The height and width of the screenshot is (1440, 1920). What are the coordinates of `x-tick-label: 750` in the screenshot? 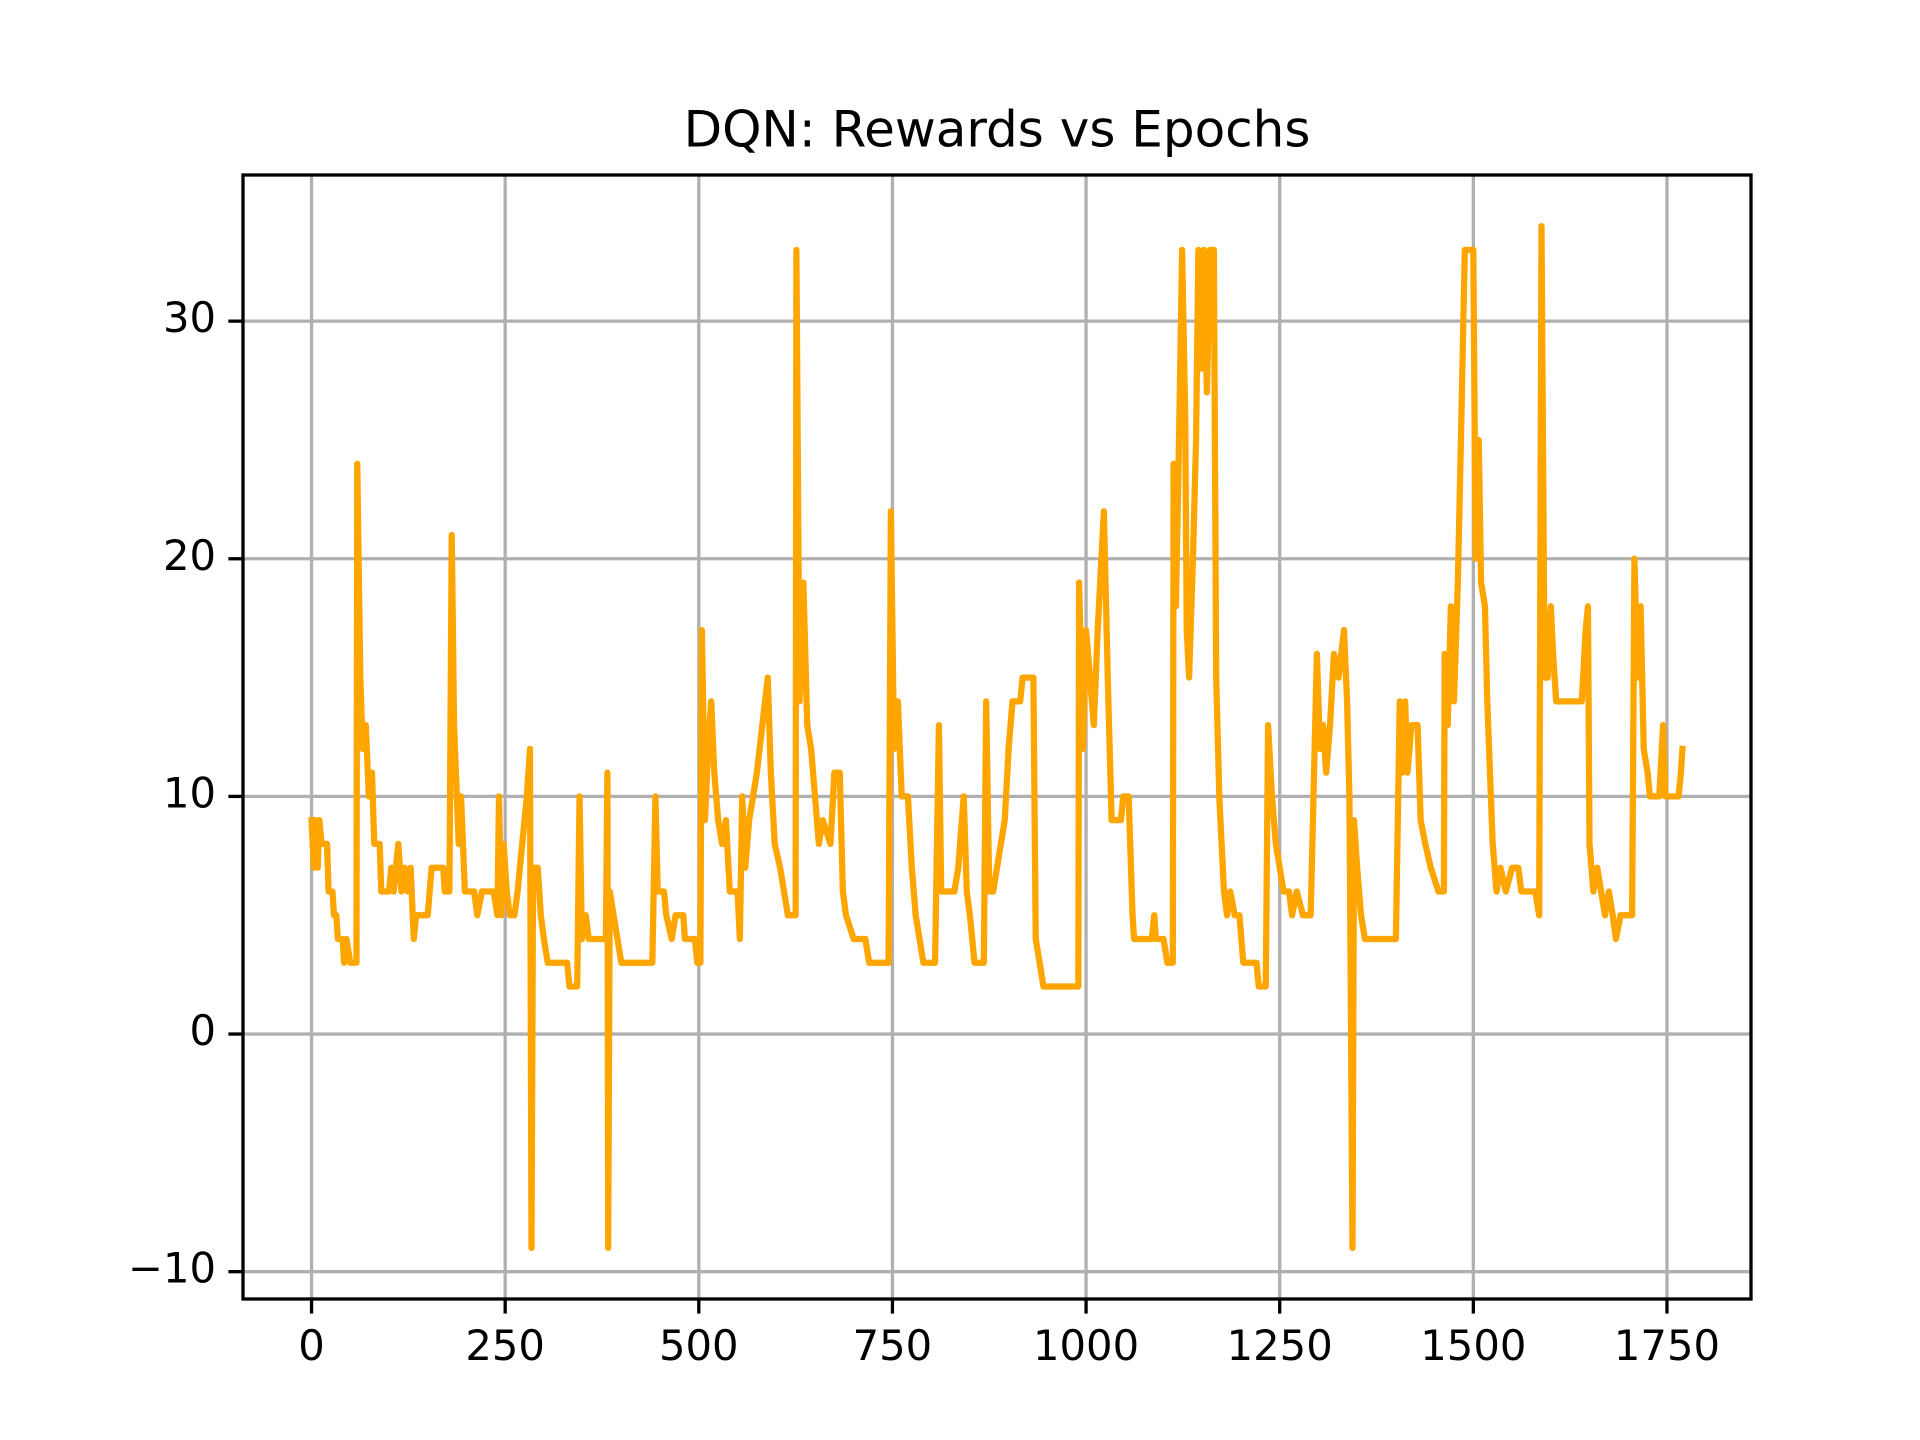 It's located at (893, 1345).